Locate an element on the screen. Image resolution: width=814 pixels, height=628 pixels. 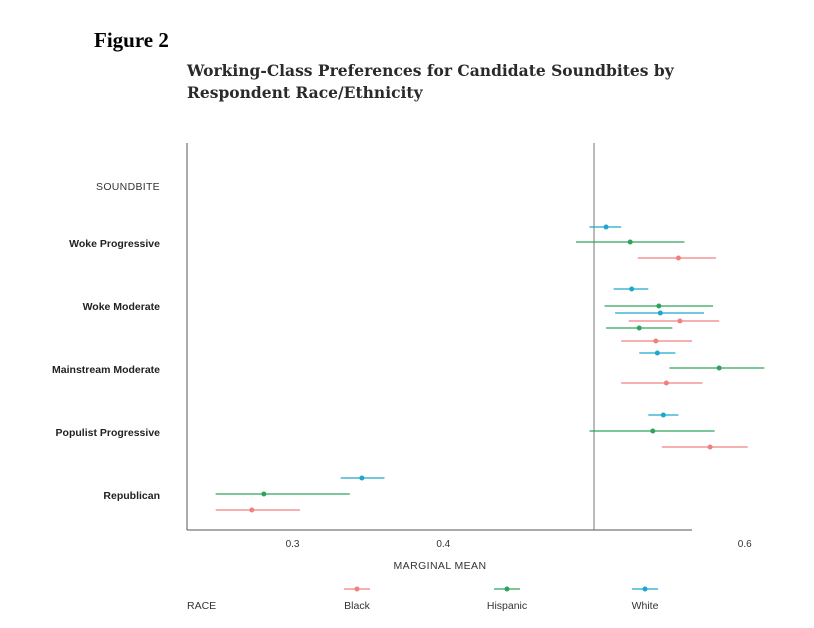
legend-dot-white is located at coordinates (645, 589).